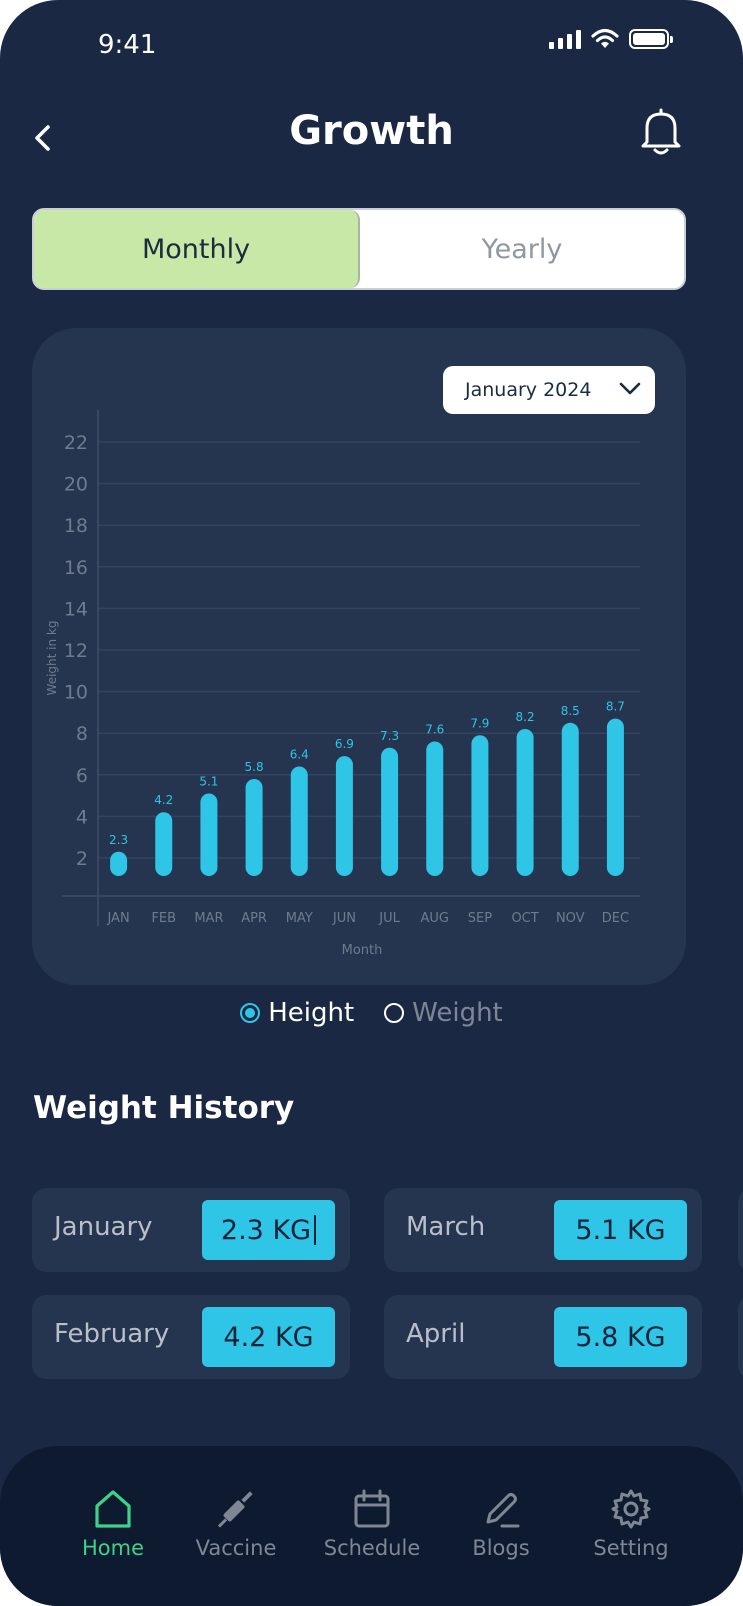 This screenshot has height=1606, width=743. I want to click on legend-weight-option: Weight, so click(443, 1013).